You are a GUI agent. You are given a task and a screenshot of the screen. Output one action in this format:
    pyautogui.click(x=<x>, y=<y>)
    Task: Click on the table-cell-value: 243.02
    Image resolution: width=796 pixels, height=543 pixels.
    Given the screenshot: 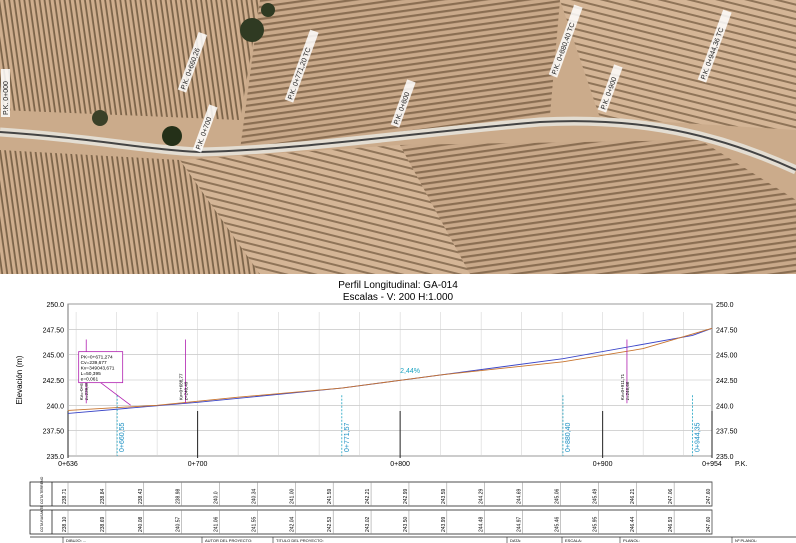 What is the action you would take?
    pyautogui.click(x=368, y=524)
    